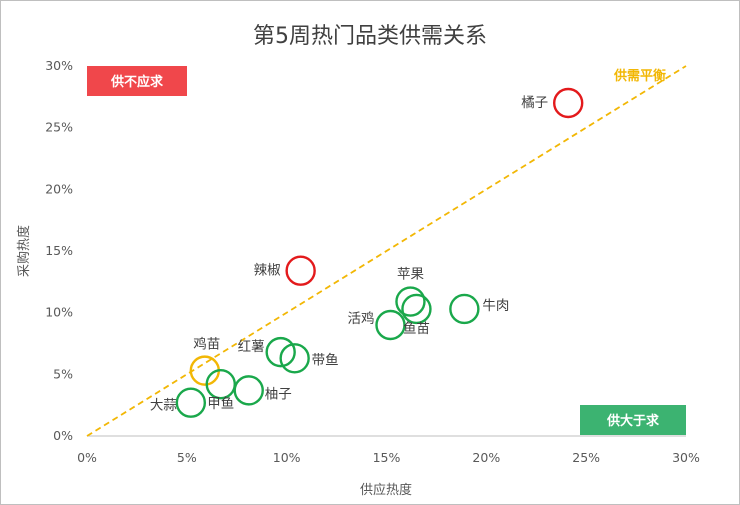 This screenshot has height=505, width=740. What do you see at coordinates (59, 65) in the screenshot?
I see `y-tick-label: 30%` at bounding box center [59, 65].